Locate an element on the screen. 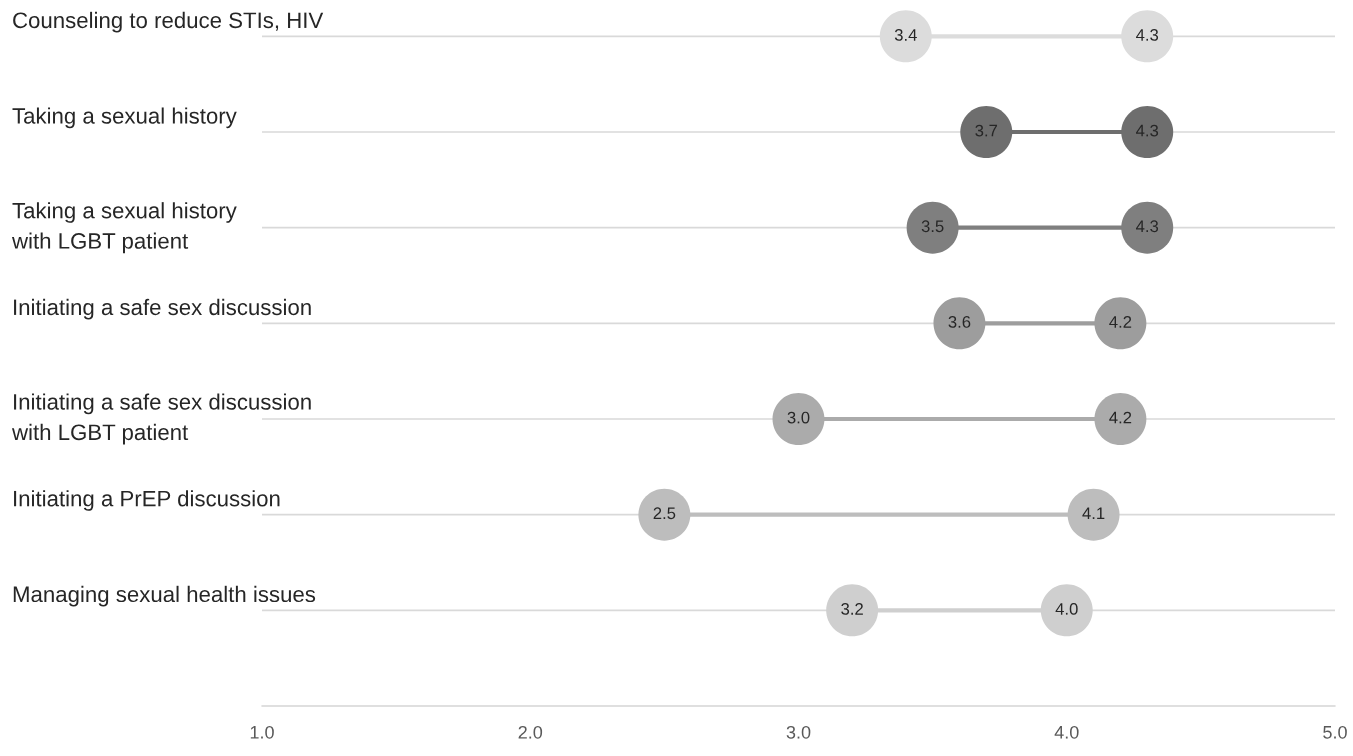 Image resolution: width=1353 pixels, height=756 pixels. data-label: 3.2 is located at coordinates (852, 609).